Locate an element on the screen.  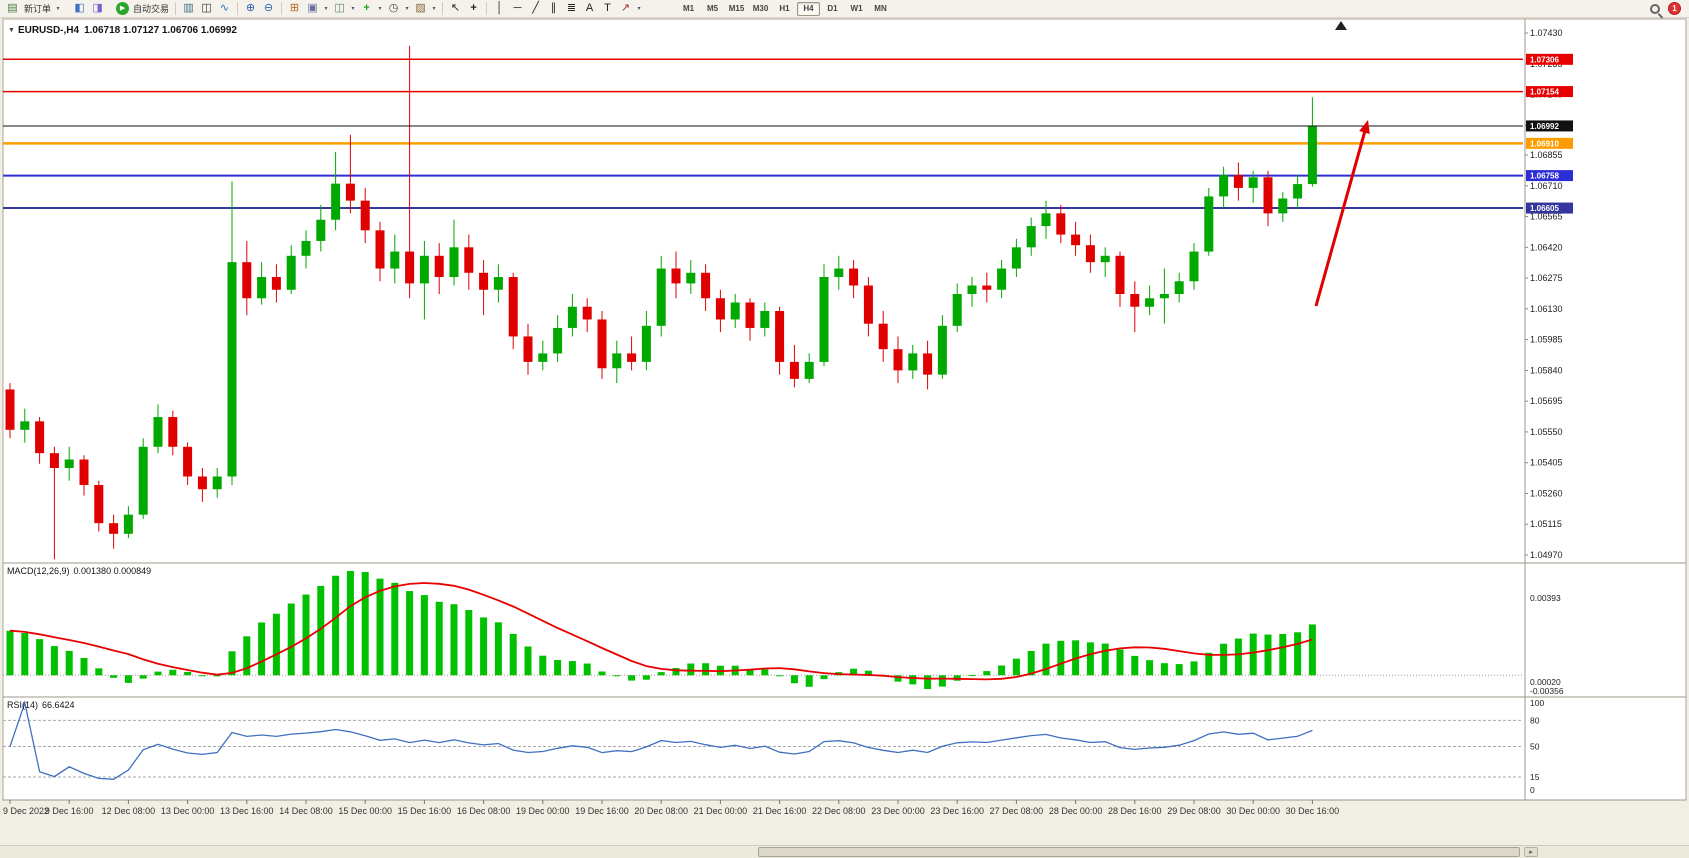
price-axis-label: 1.05550 is located at coordinates (1546, 432).